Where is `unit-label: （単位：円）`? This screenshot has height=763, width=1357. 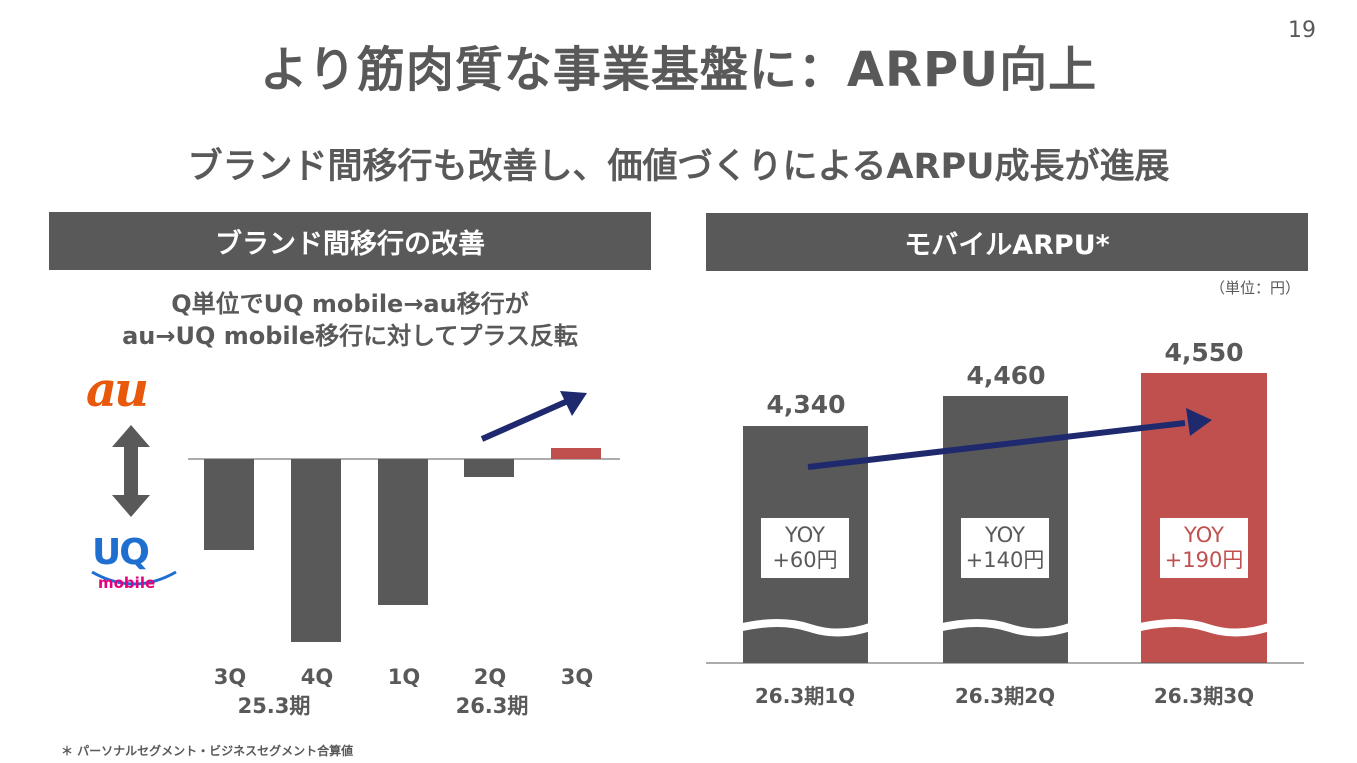
unit-label: （単位：円） is located at coordinates (1254, 288).